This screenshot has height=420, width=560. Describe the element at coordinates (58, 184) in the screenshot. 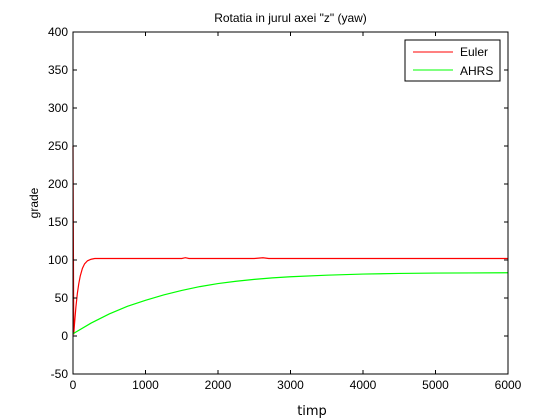

I see `y-tick-label: 200` at that location.